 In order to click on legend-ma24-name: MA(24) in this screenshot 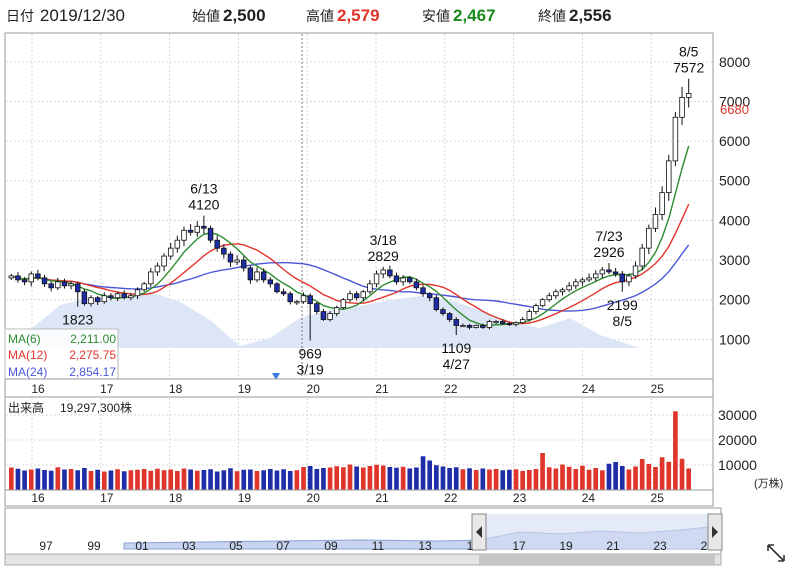, I will do `click(27, 372)`.